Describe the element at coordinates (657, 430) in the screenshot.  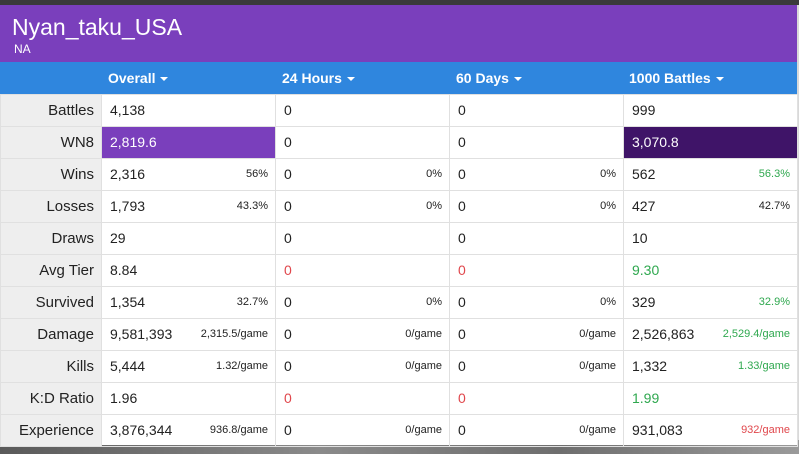
I see `value: 931,083` at that location.